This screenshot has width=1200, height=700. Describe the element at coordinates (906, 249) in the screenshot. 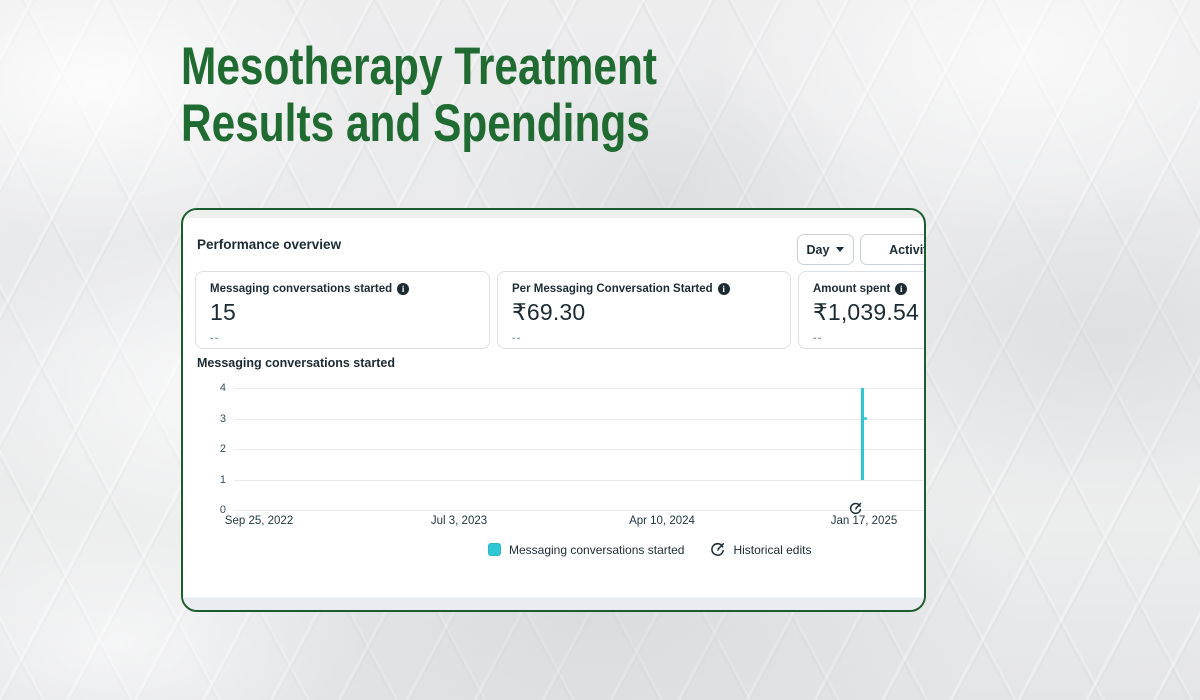

I see `activity-history-label: Activity hi` at that location.